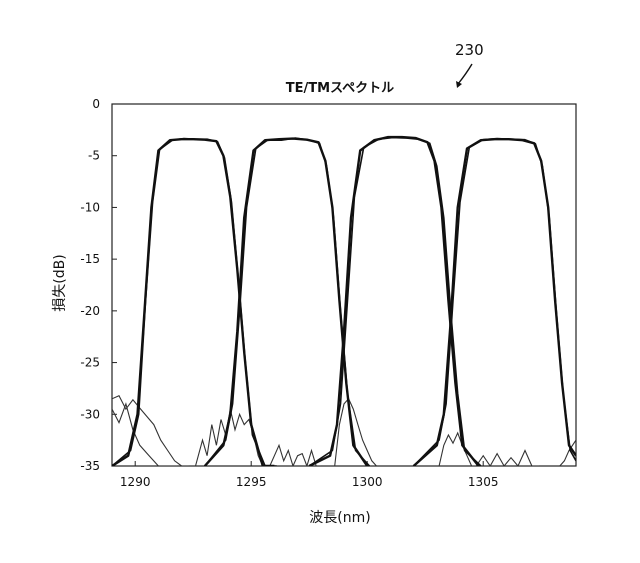  Describe the element at coordinates (339, 518) in the screenshot. I see `x-axis-title: 波長(nm)` at that location.